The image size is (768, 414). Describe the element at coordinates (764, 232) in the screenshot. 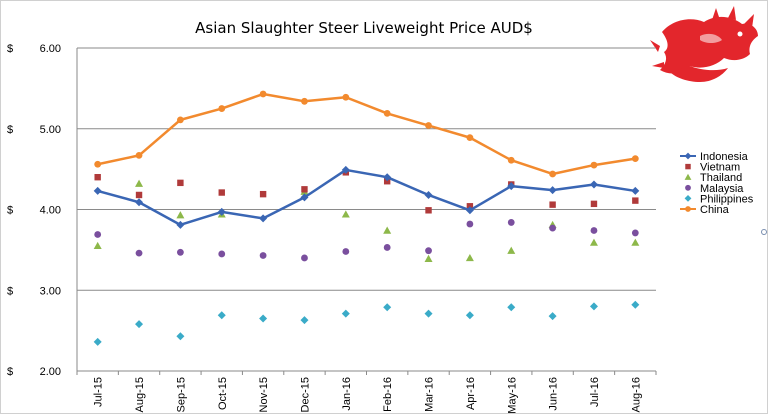

I see `resize-handle-icon` at that location.